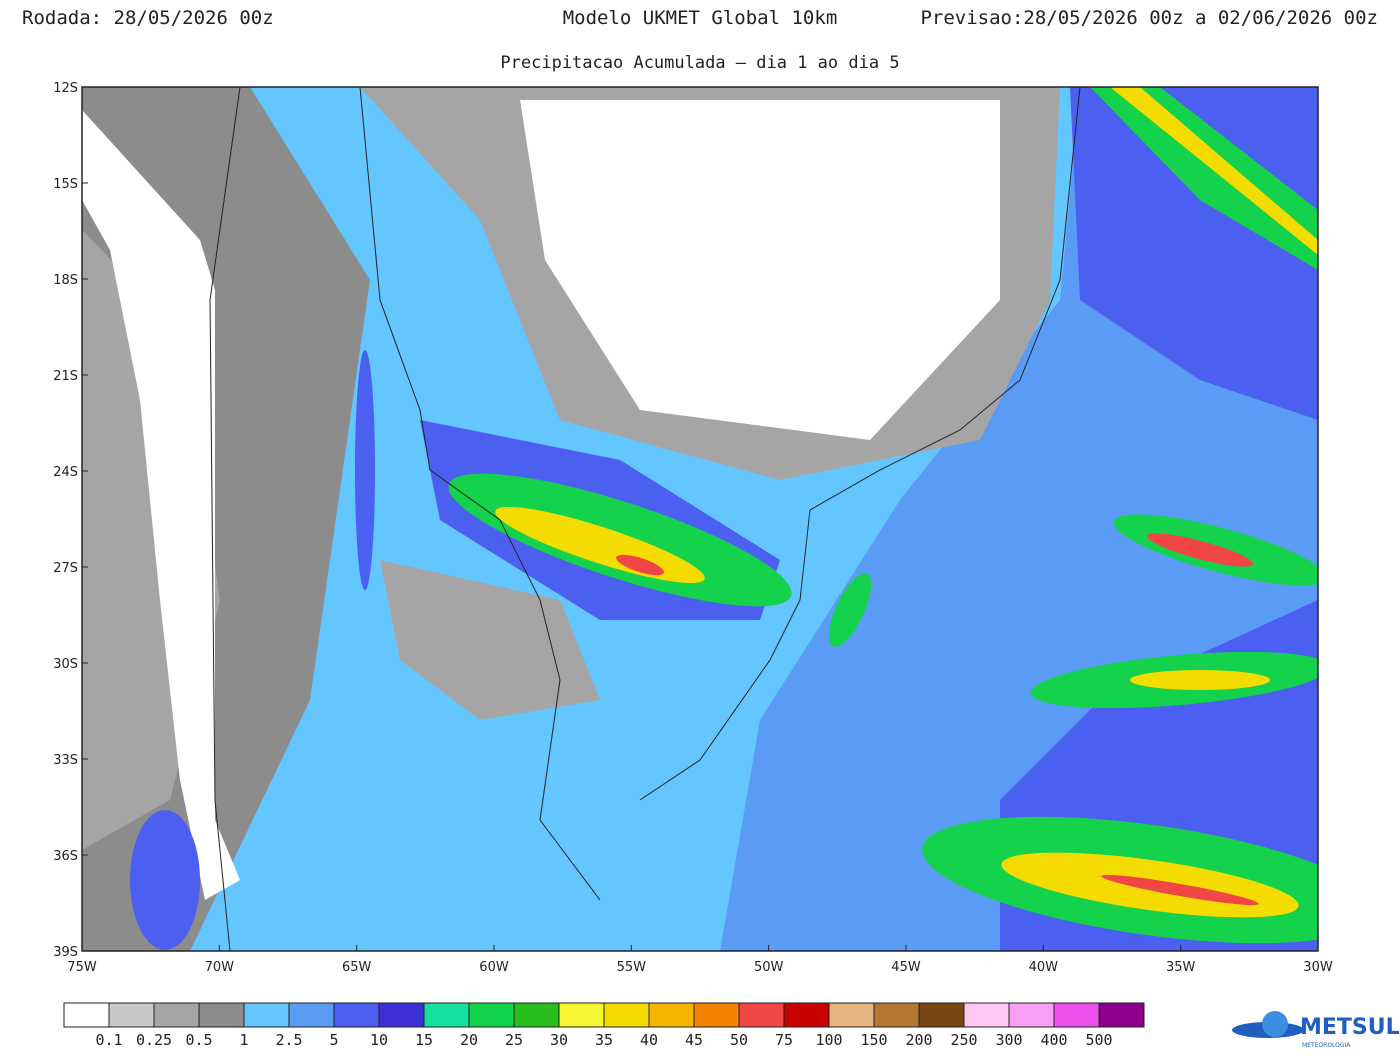 This screenshot has width=1400, height=1056. What do you see at coordinates (65, 376) in the screenshot?
I see `lat-label: 21S` at bounding box center [65, 376].